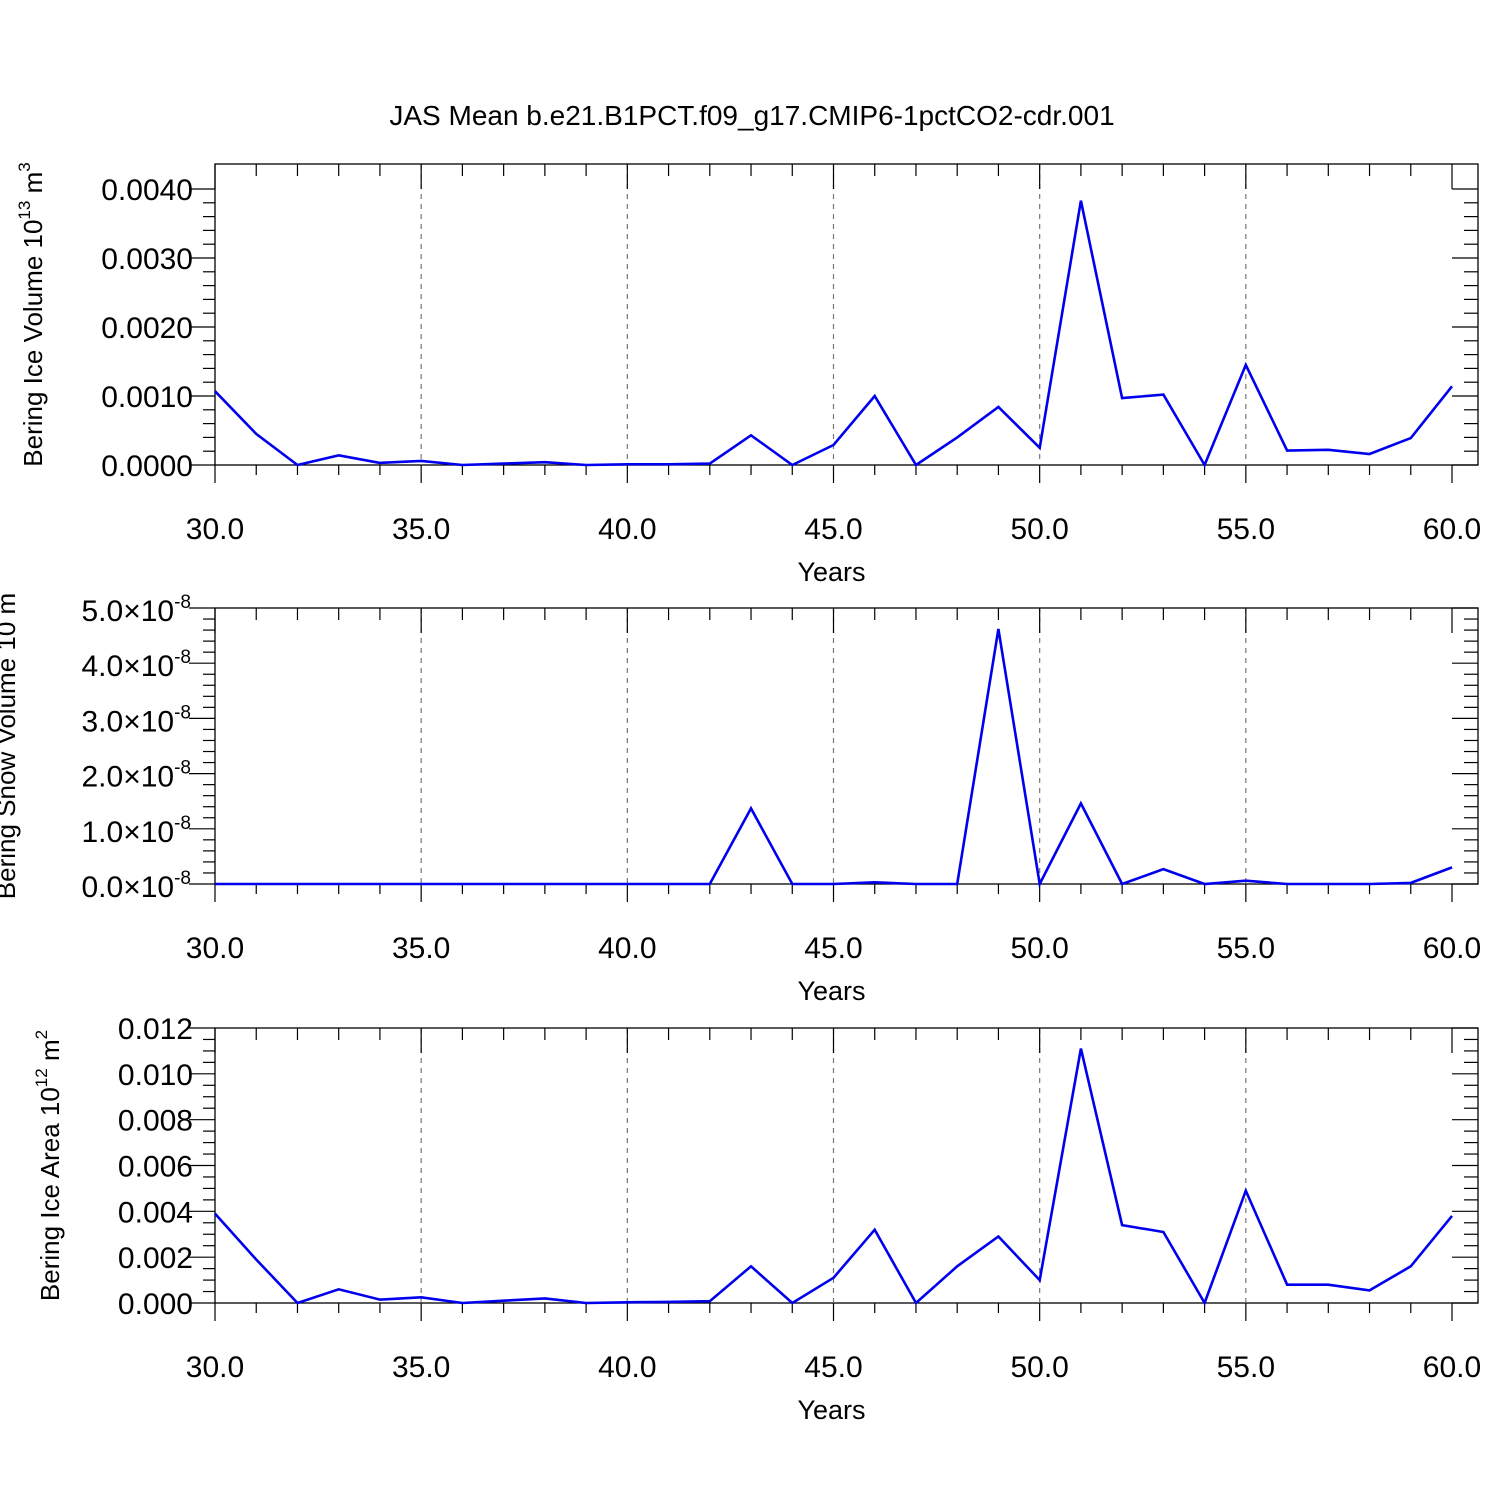 This screenshot has width=1500, height=1500. What do you see at coordinates (147, 466) in the screenshot?
I see `y-tick-label: 0.0000` at bounding box center [147, 466].